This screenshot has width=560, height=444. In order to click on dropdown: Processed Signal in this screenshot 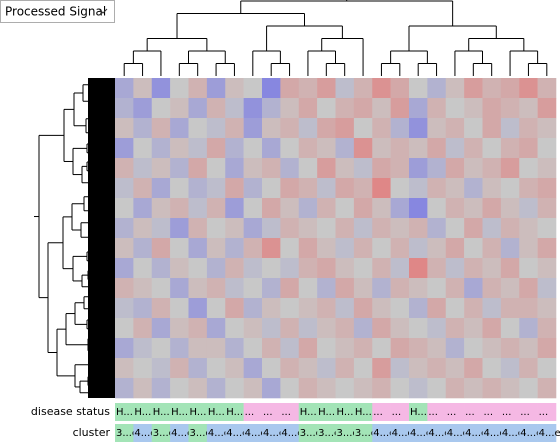, I will do `click(57, 11)`.